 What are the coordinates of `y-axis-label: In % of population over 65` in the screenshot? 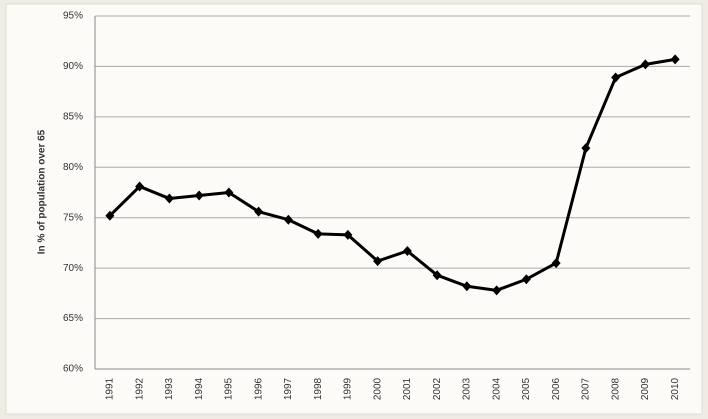 It's located at (42, 191).